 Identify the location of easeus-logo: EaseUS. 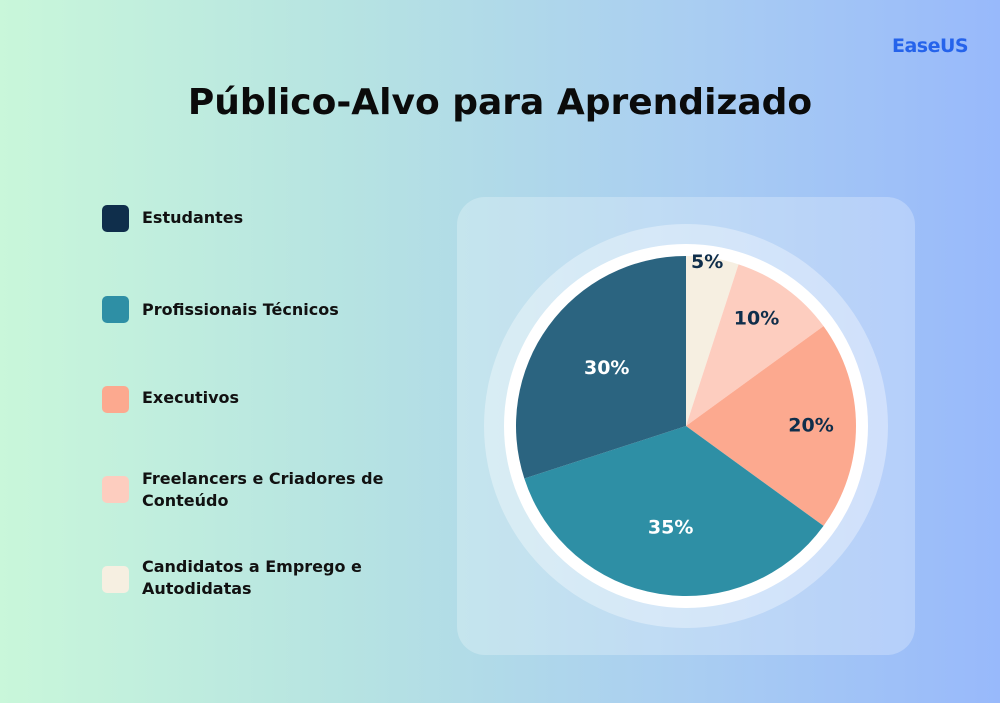
(930, 46).